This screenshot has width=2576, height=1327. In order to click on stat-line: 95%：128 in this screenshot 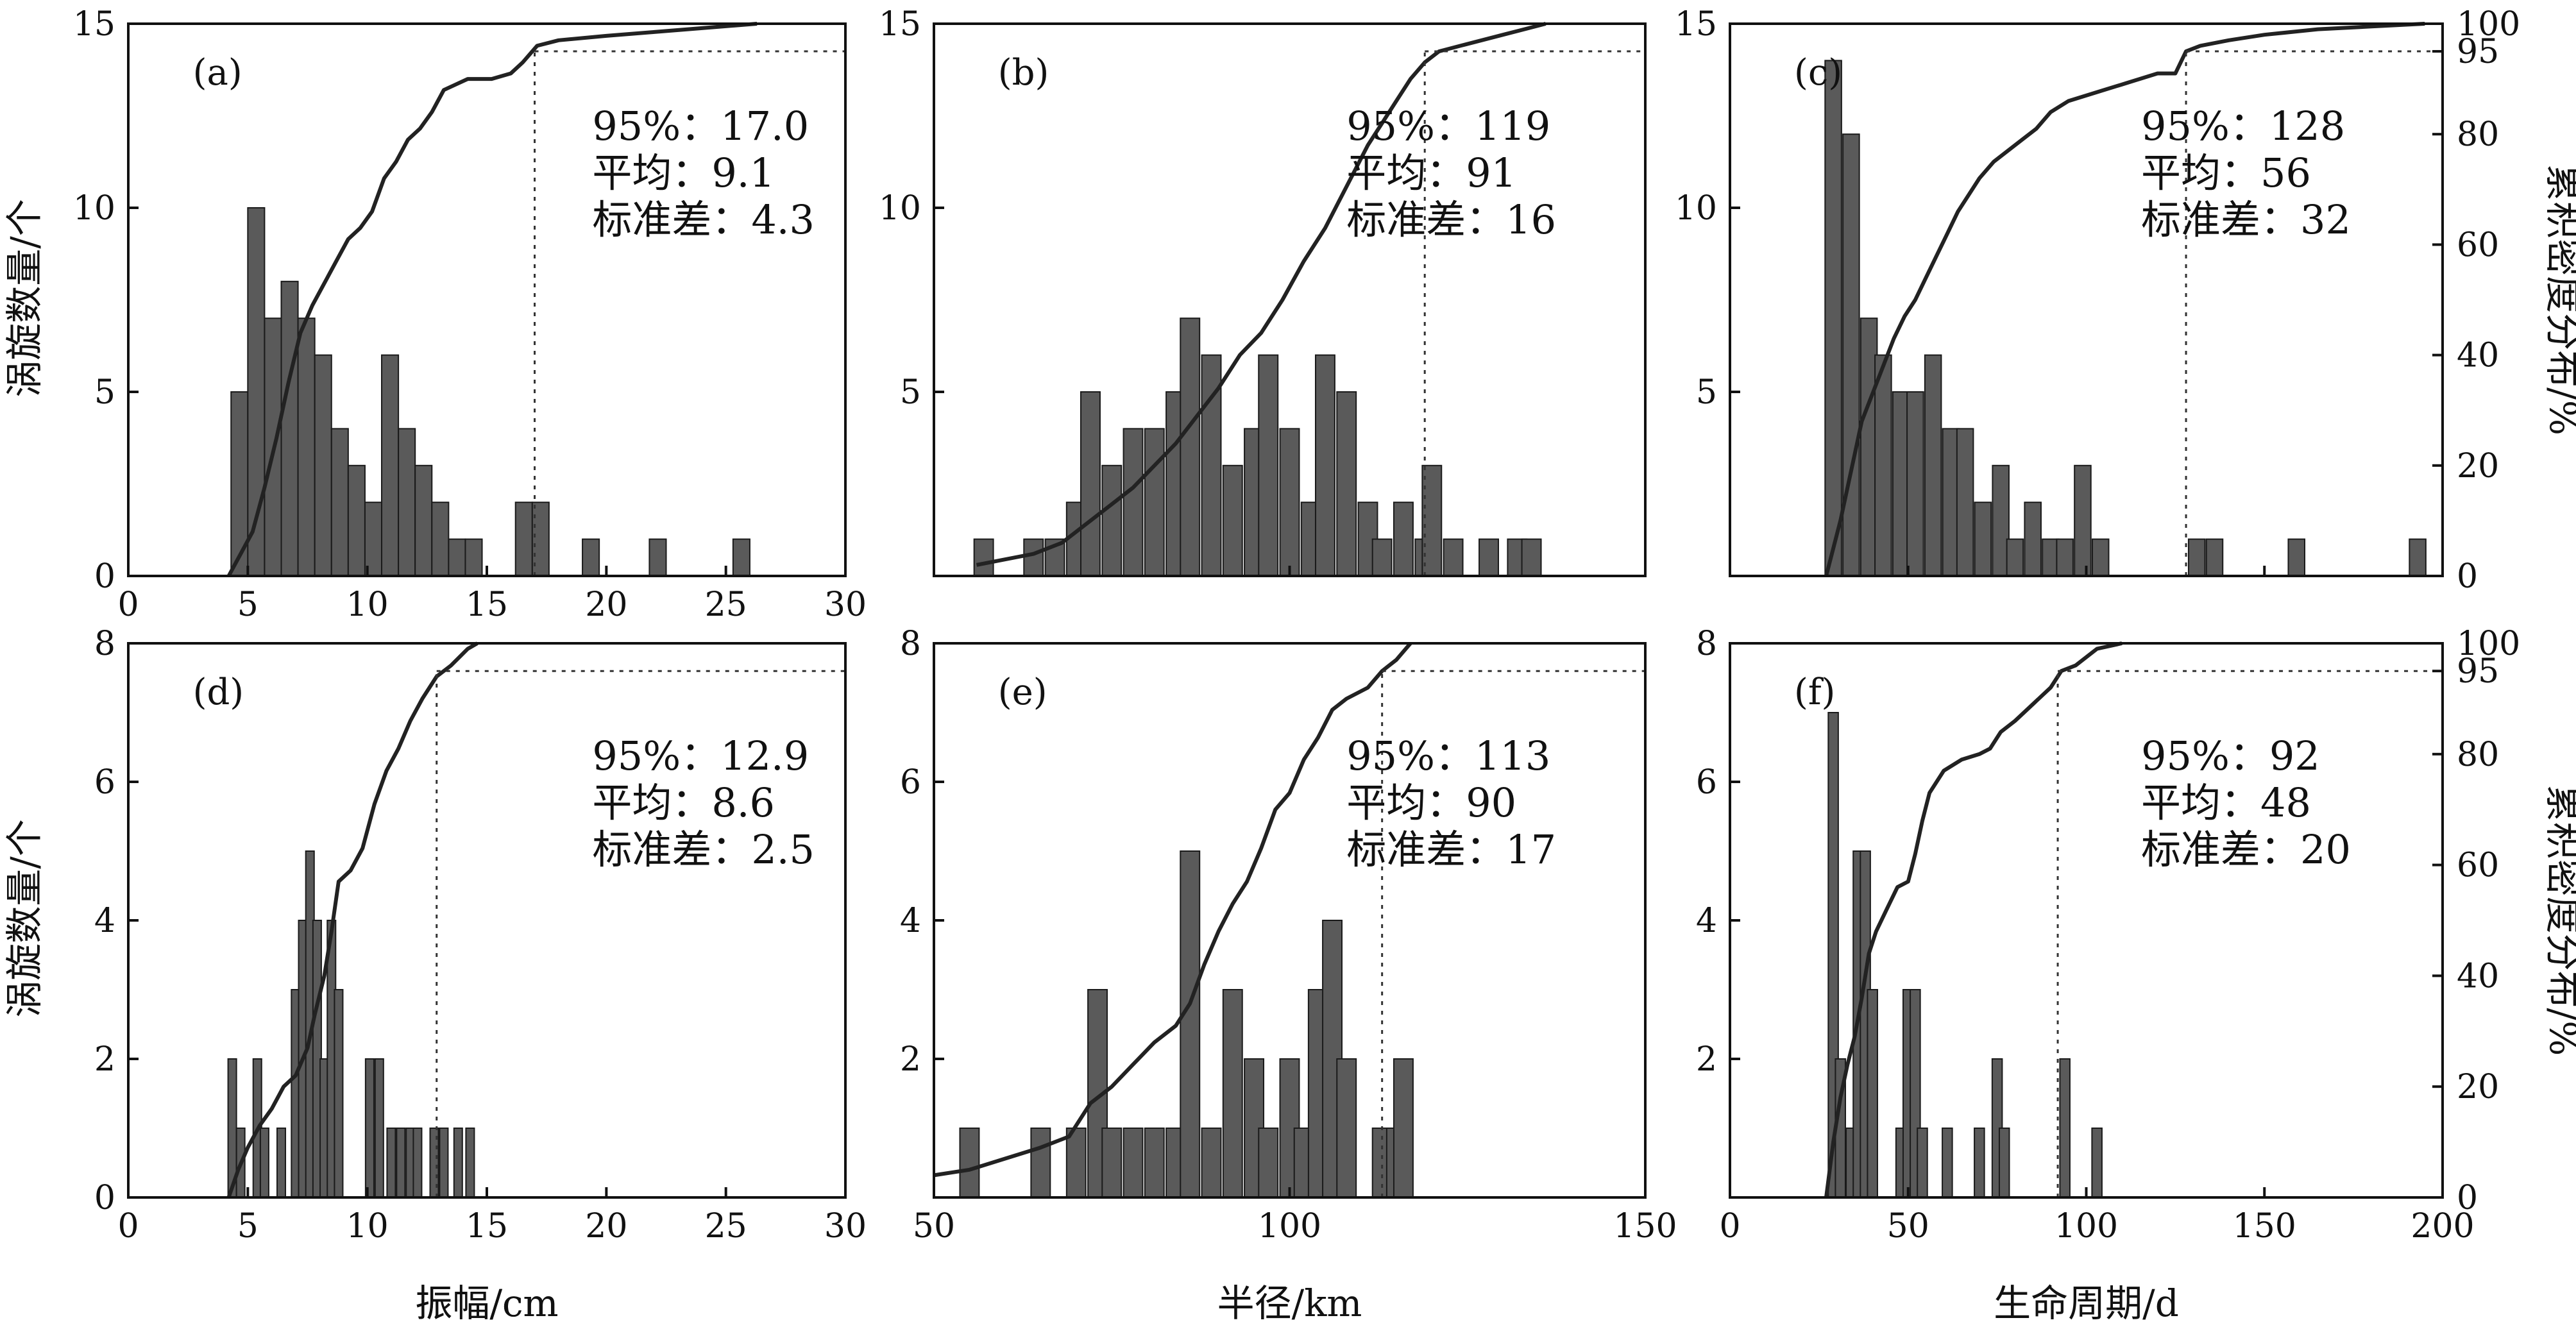, I will do `click(2243, 126)`.